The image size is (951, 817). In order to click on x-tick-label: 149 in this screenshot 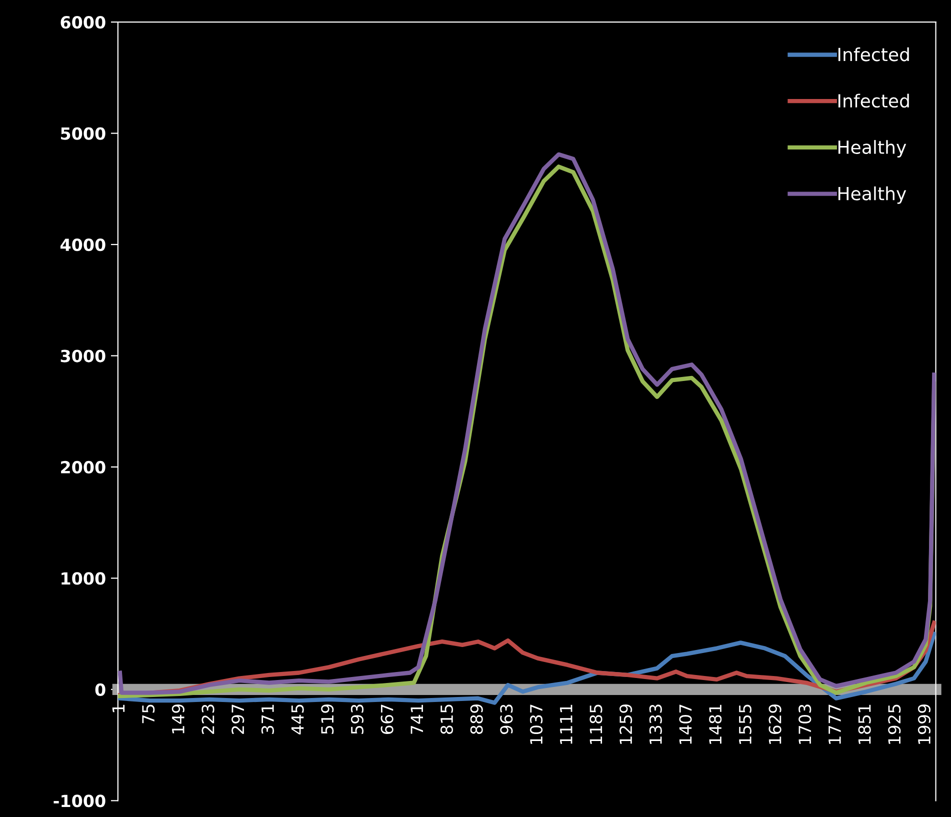, I will do `click(178, 719)`.